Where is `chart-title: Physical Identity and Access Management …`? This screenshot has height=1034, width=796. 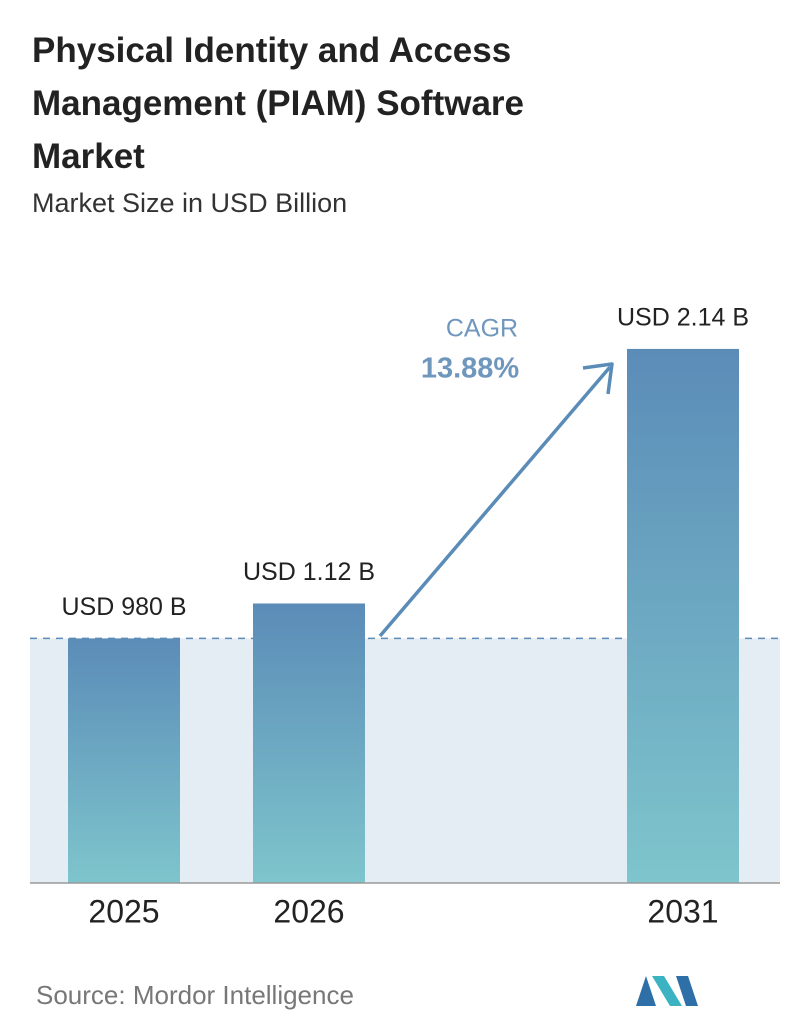
chart-title: Physical Identity and Access Management … is located at coordinates (278, 103).